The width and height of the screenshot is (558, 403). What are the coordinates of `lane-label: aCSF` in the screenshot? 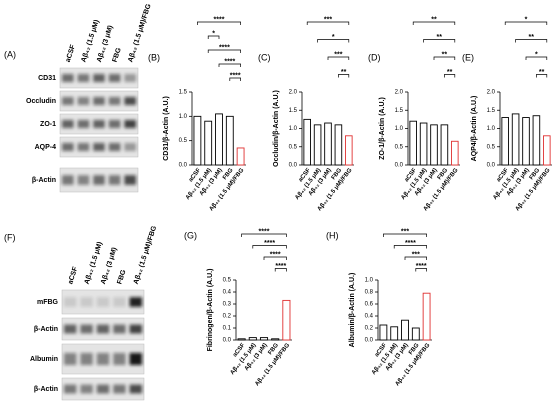 It's located at (71, 53).